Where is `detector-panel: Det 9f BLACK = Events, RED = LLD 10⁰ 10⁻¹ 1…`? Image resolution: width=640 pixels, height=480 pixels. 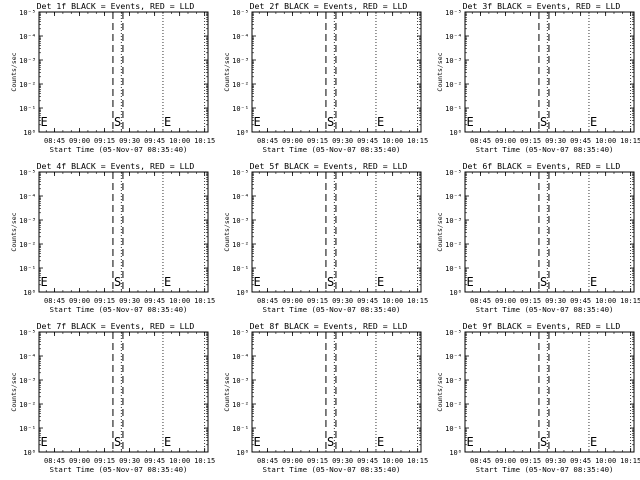 detector-panel: Det 9f BLACK = Events, RED = LLD 10⁰ 10⁻¹ 1… is located at coordinates (533, 400).